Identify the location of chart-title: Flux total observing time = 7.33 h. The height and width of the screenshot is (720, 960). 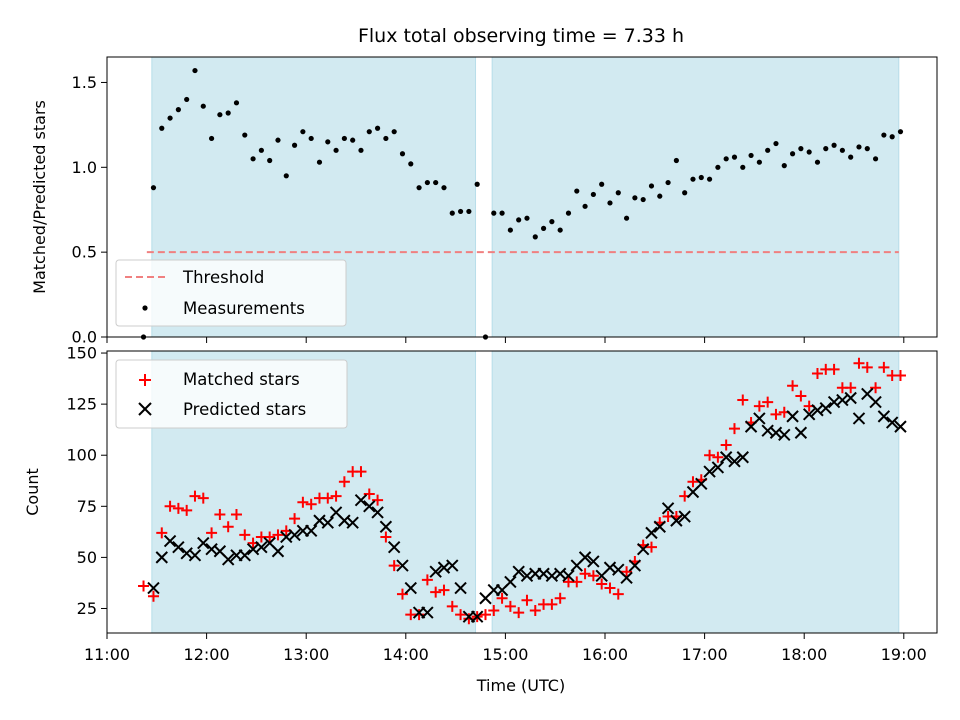
(521, 36).